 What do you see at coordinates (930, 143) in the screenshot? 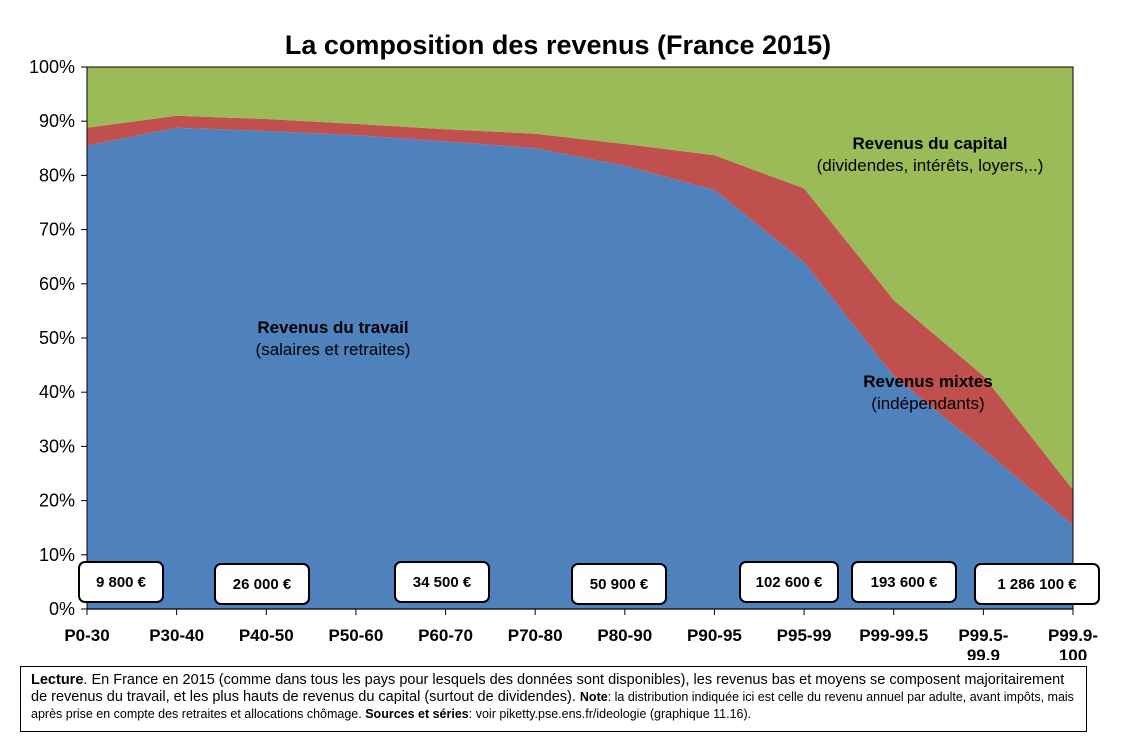
I see `annotation-title: Revenus du capital` at bounding box center [930, 143].